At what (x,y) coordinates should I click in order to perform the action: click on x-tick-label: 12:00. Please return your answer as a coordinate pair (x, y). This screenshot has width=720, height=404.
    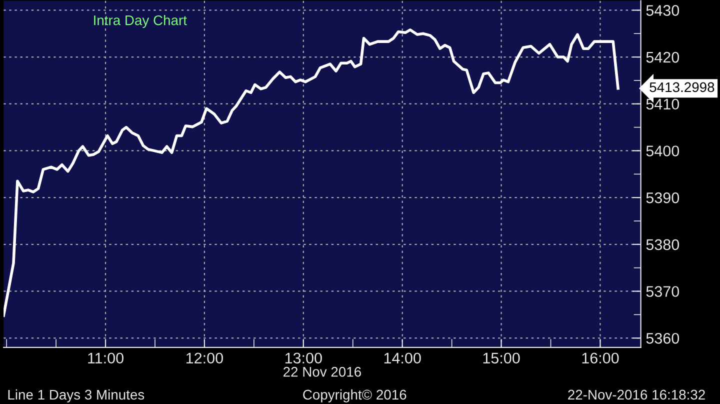
    Looking at the image, I should click on (204, 358).